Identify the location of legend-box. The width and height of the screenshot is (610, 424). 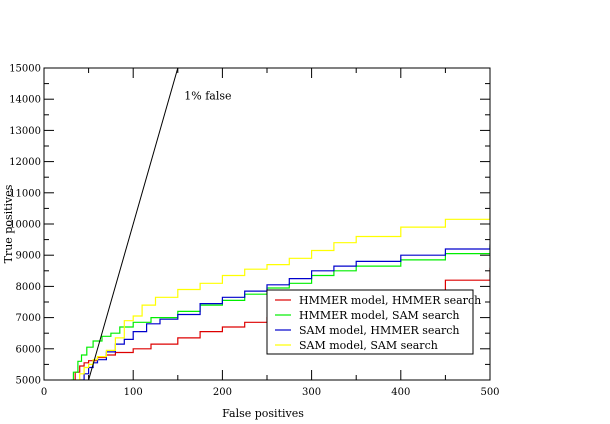
(370, 322).